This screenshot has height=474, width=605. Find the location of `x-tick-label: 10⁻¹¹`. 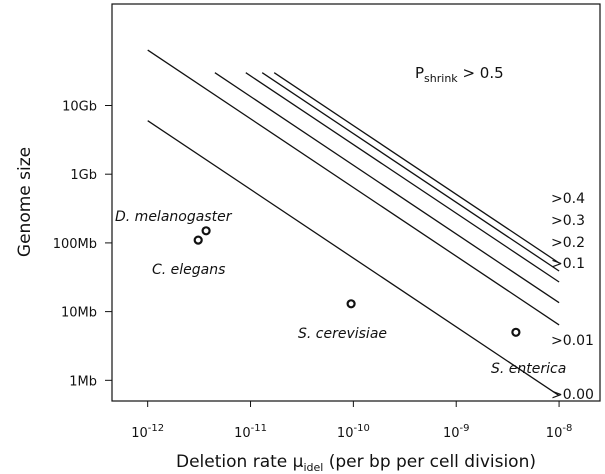

x-tick-label: 10⁻¹¹ is located at coordinates (250, 432).